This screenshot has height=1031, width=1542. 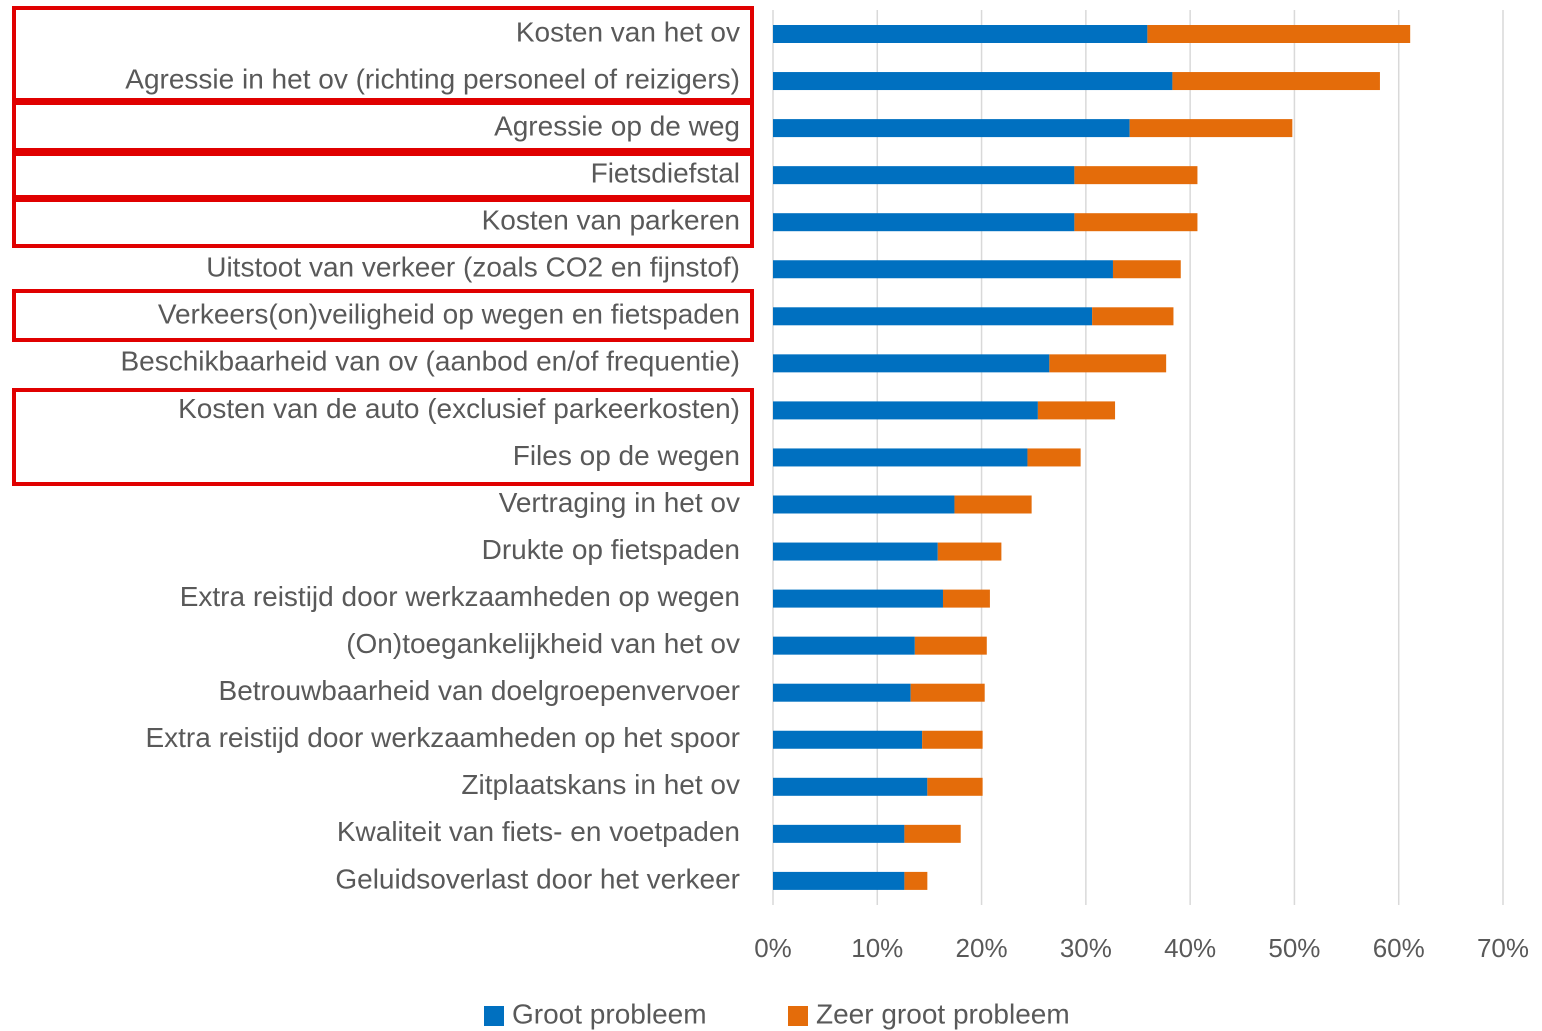 What do you see at coordinates (609, 1013) in the screenshot?
I see `legend-label: Groot probleem` at bounding box center [609, 1013].